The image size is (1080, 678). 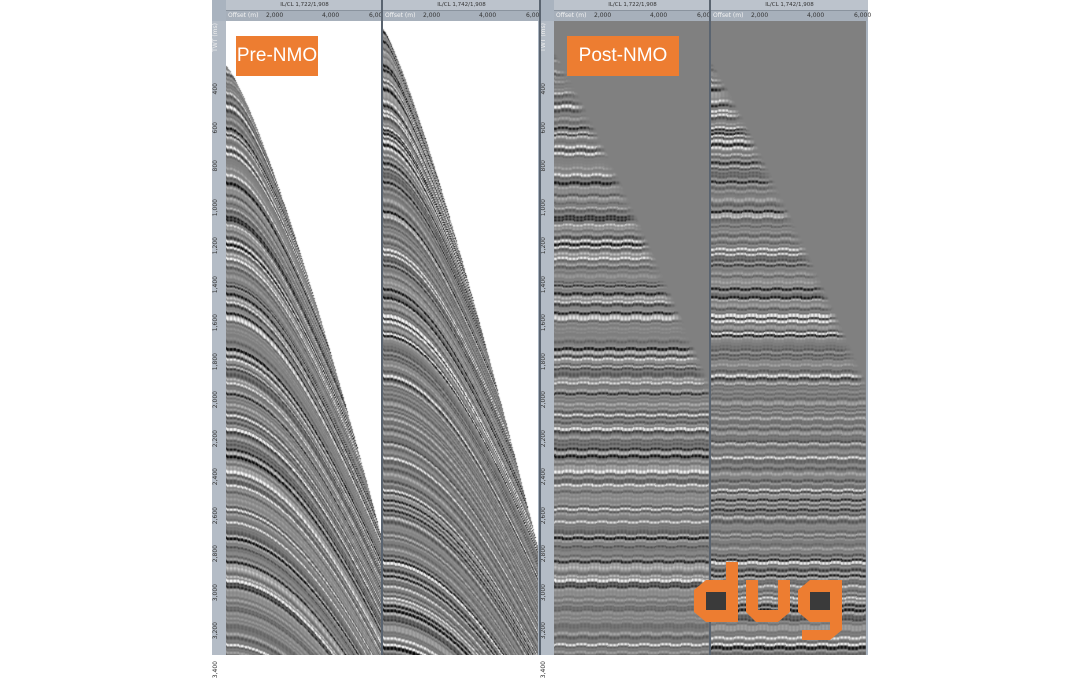 What do you see at coordinates (623, 56) in the screenshot?
I see `post-nmo-label: Post-NMO` at bounding box center [623, 56].